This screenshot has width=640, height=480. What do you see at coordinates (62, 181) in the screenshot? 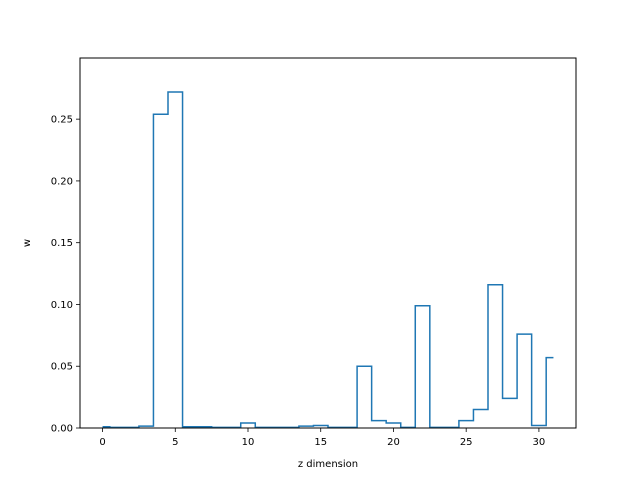
I see `y-tick-label: 0.20` at bounding box center [62, 181].